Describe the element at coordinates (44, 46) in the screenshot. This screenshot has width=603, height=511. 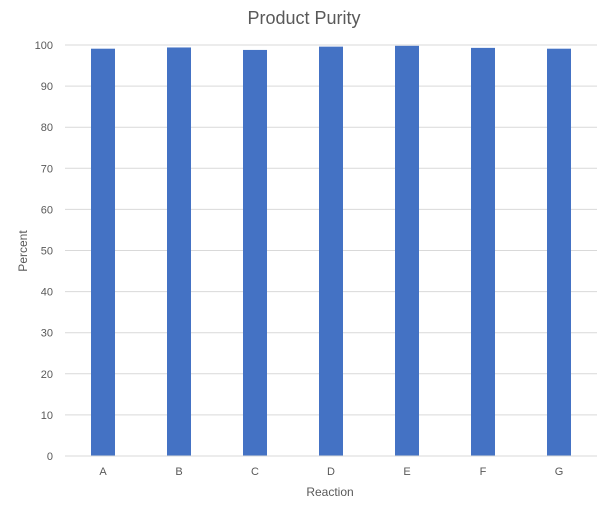
I see `y-tick-label: 100` at that location.